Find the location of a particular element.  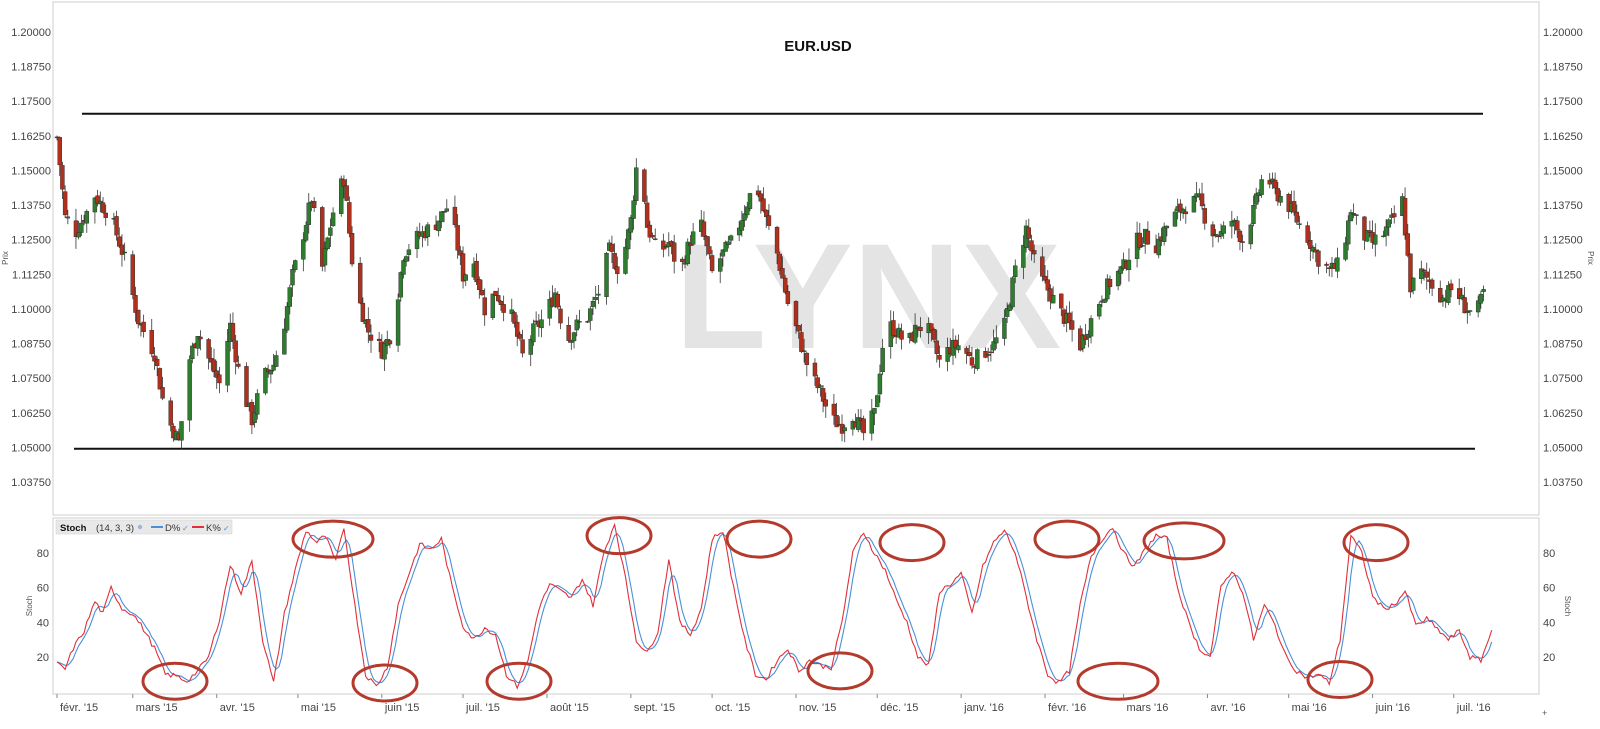

price-y-tick-right: 1.08750 is located at coordinates (1563, 345).